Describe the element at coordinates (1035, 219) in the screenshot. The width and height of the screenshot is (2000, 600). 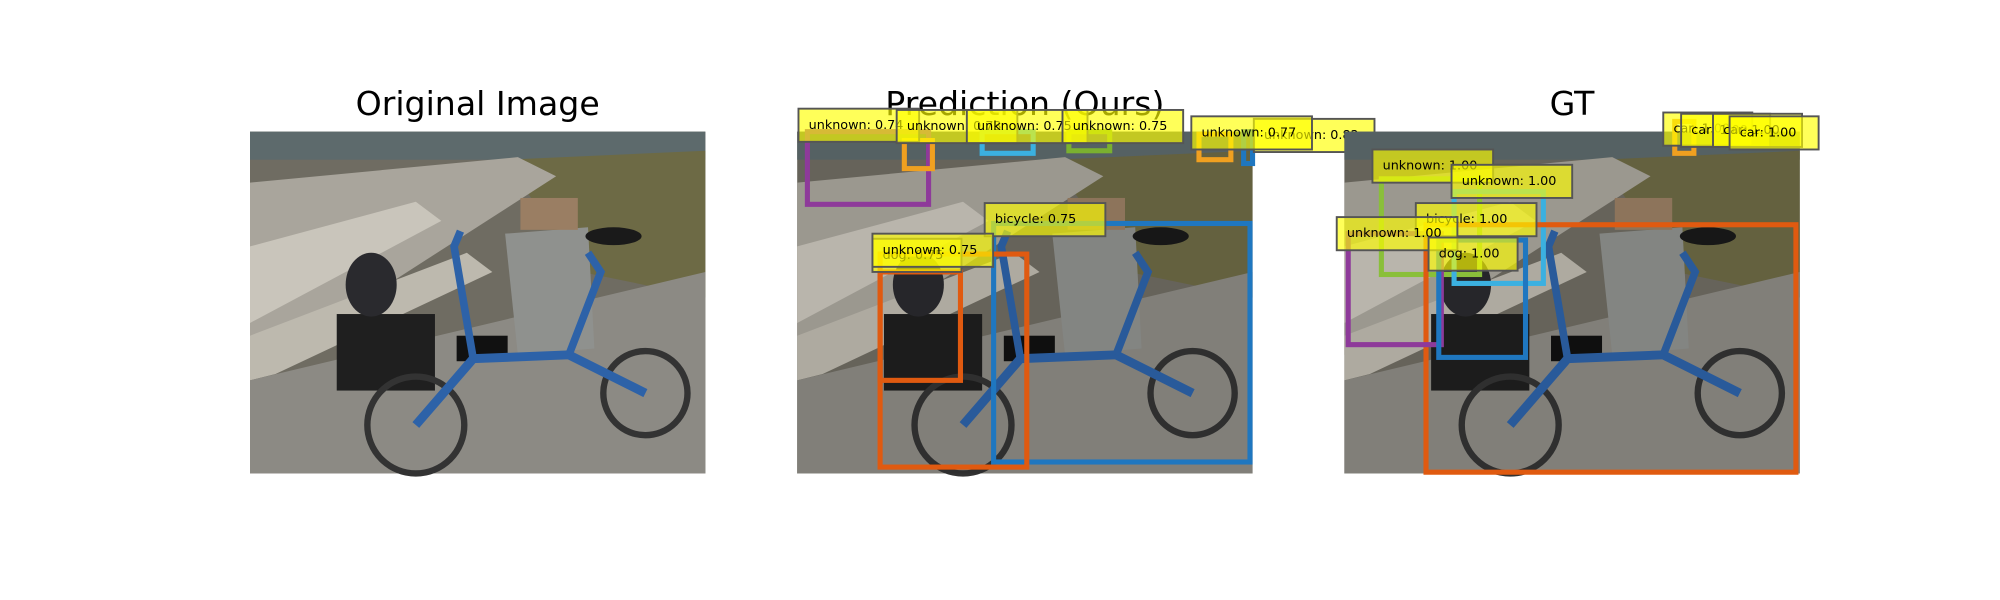
I see `box-label: bicycle: 0.75` at that location.